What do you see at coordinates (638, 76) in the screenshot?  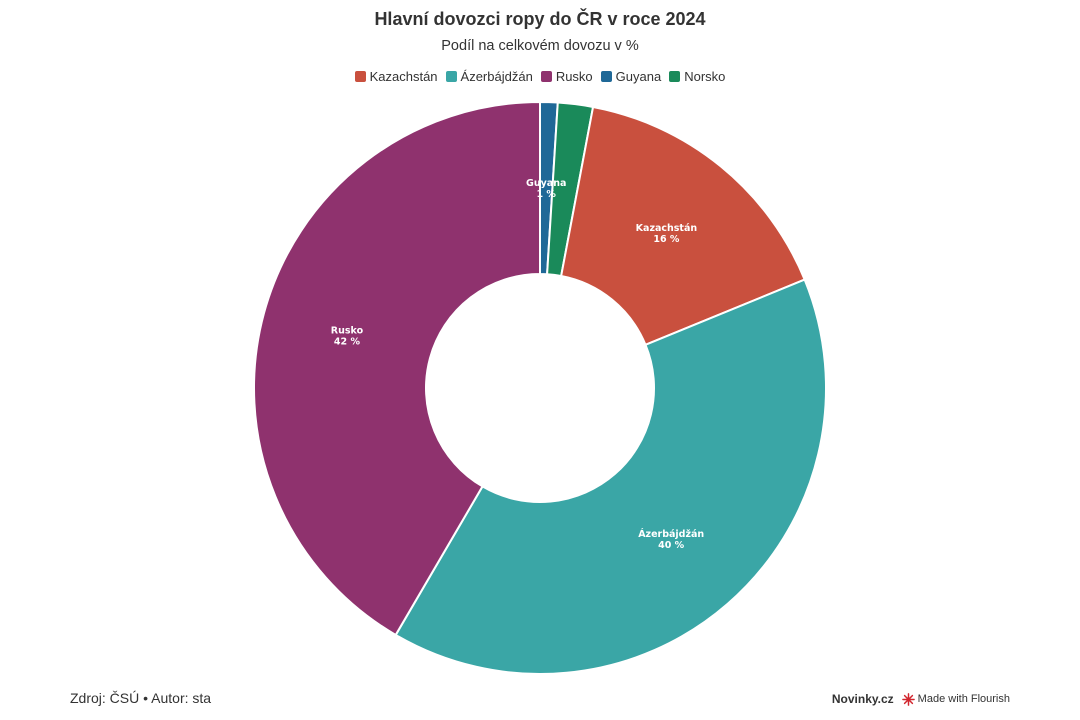 I see `legend-label: Guyana` at bounding box center [638, 76].